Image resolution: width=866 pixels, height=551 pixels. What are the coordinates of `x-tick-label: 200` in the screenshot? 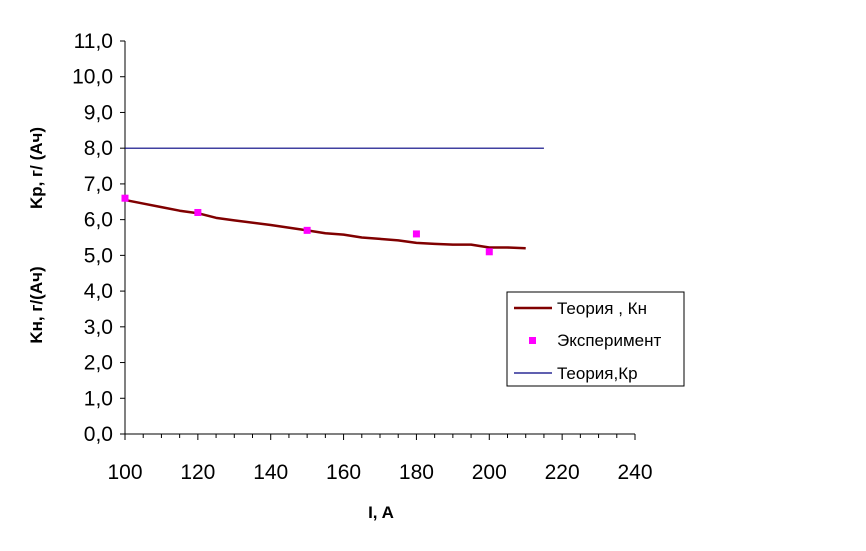 It's located at (489, 472).